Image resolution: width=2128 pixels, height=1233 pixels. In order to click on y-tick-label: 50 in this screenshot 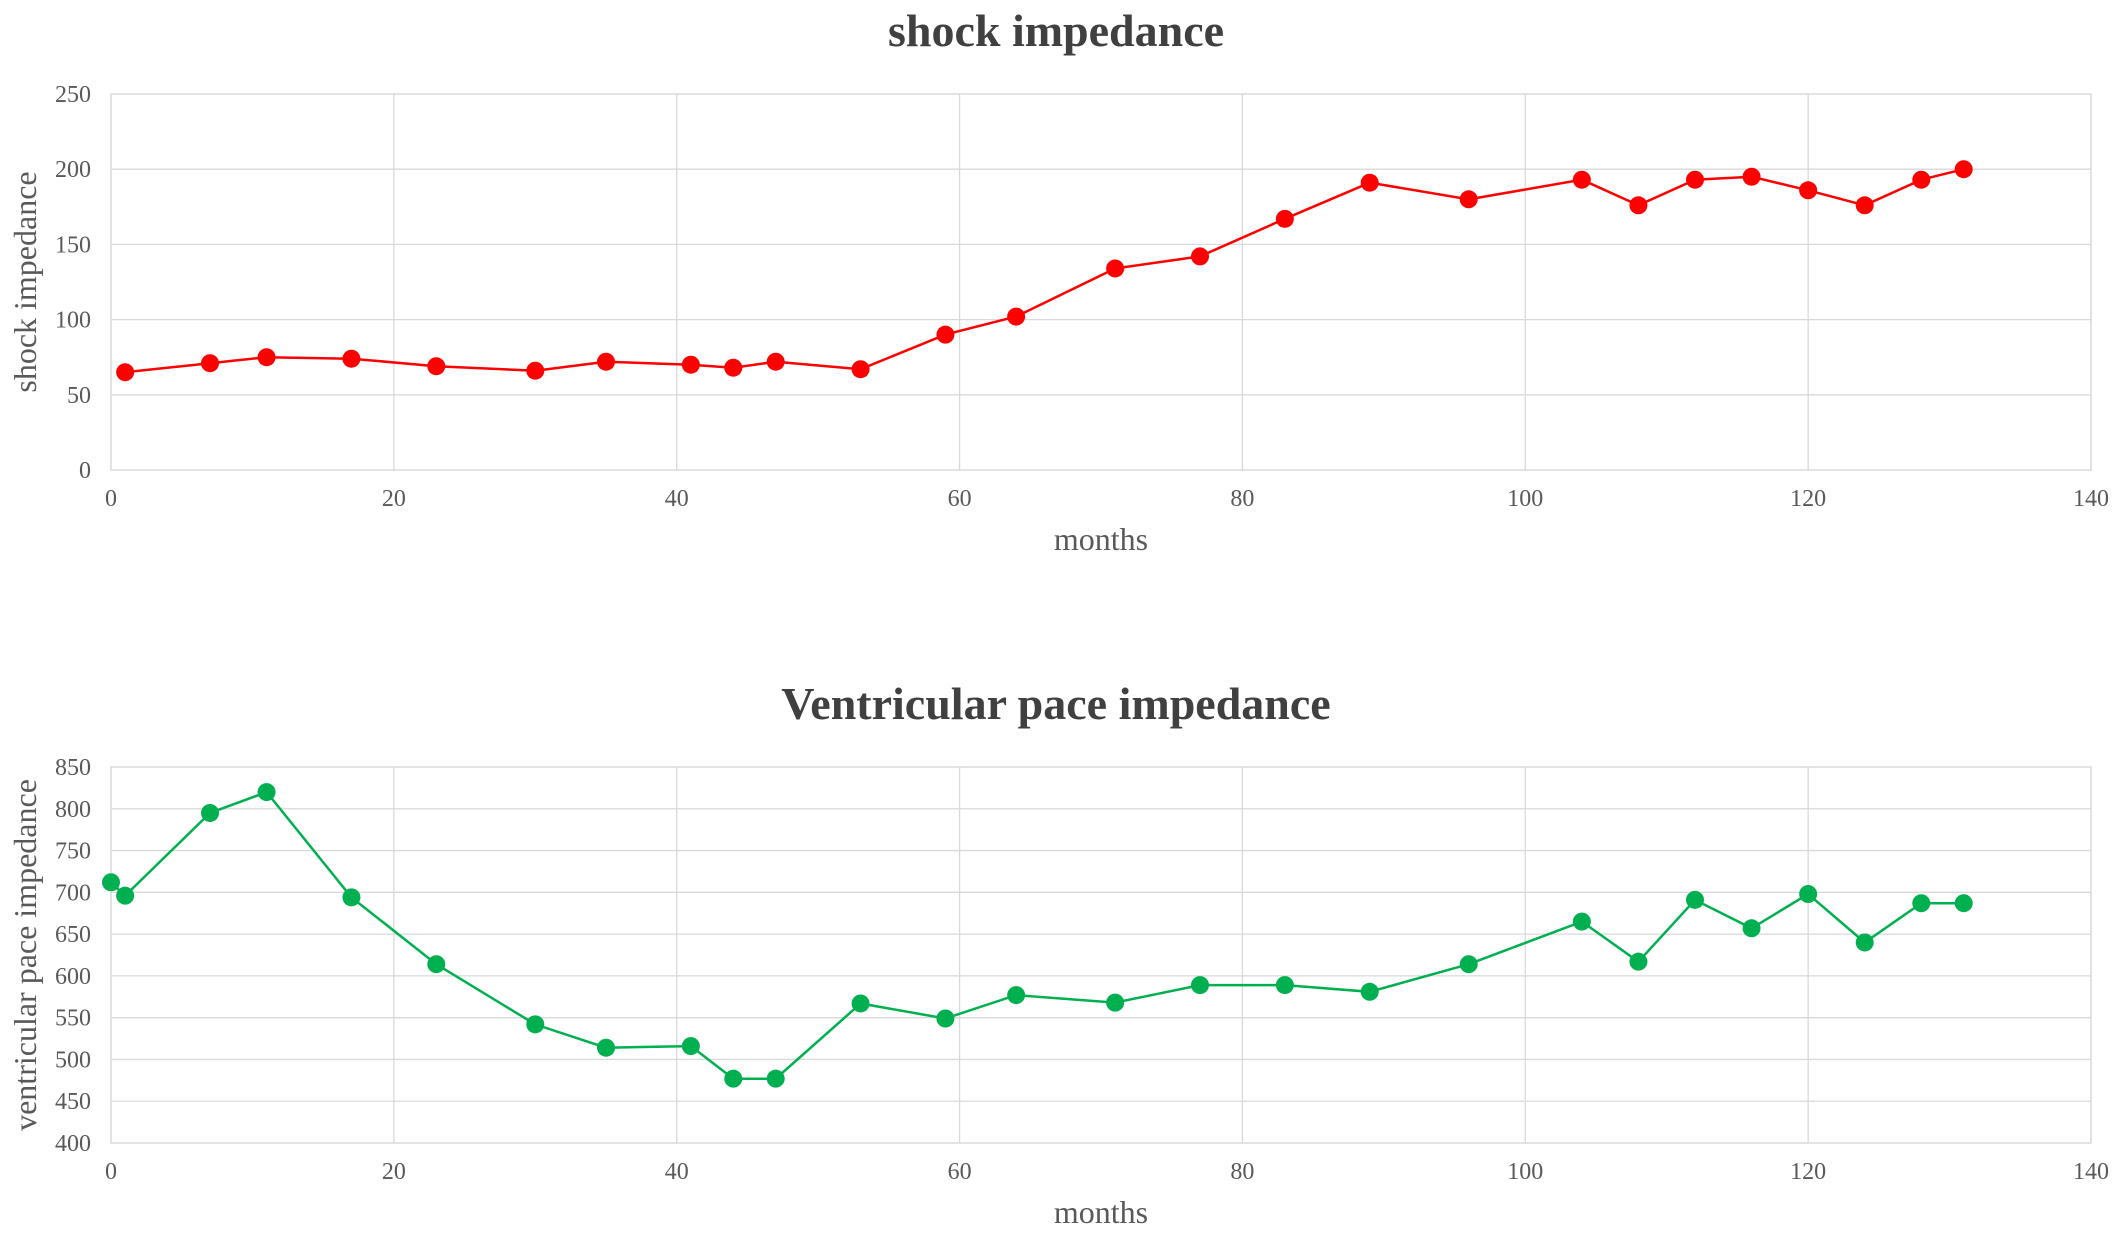, I will do `click(79, 396)`.